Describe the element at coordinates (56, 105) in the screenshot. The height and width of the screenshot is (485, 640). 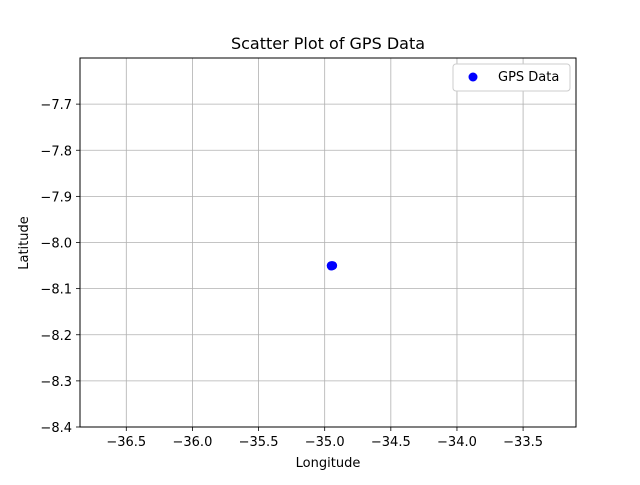
I see `y-tick-label: −7.7` at that location.